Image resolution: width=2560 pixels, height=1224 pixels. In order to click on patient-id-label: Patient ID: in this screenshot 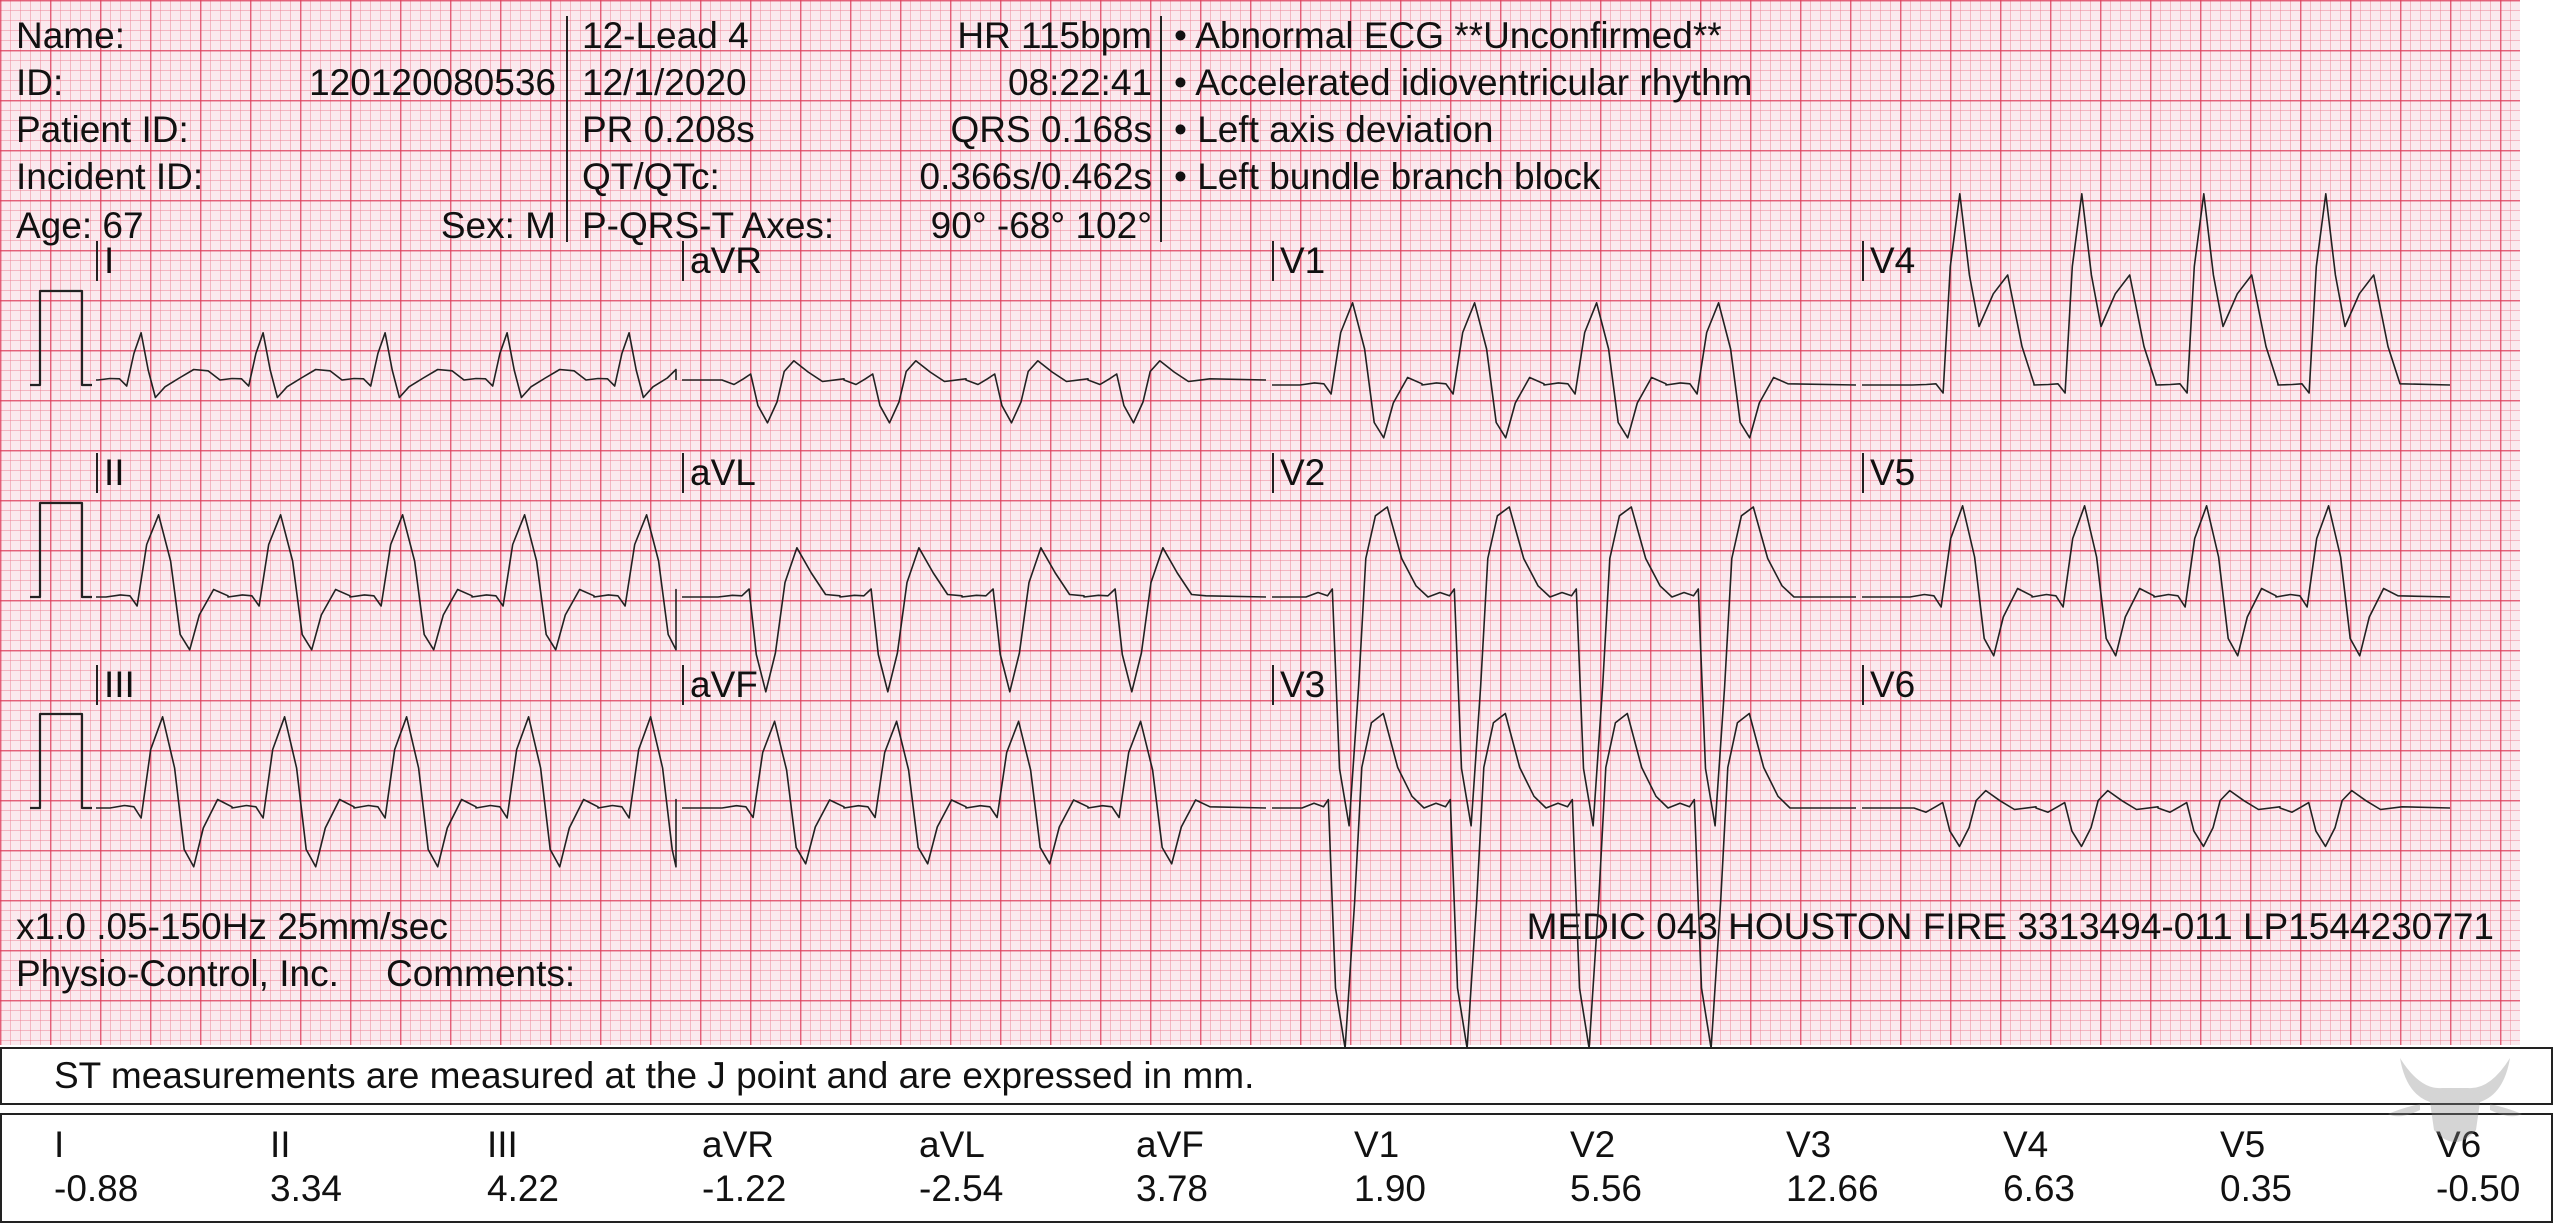, I will do `click(102, 129)`.